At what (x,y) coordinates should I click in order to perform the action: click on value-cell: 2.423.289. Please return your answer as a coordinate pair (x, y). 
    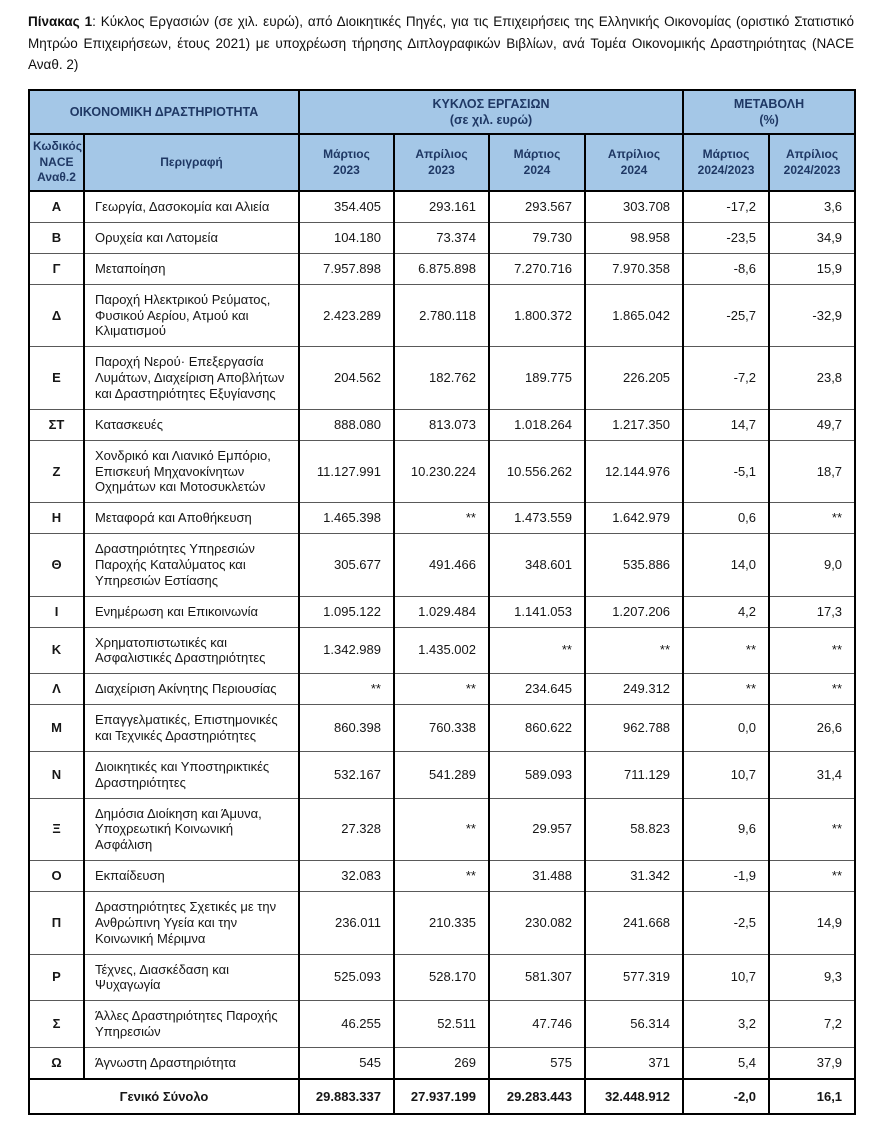
    Looking at the image, I should click on (346, 315).